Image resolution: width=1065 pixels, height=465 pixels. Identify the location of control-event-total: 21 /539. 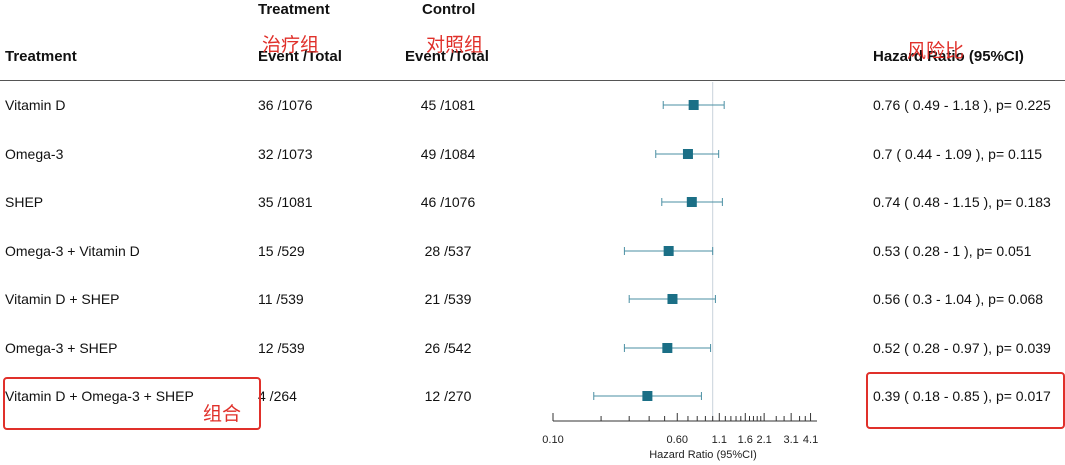
(448, 299).